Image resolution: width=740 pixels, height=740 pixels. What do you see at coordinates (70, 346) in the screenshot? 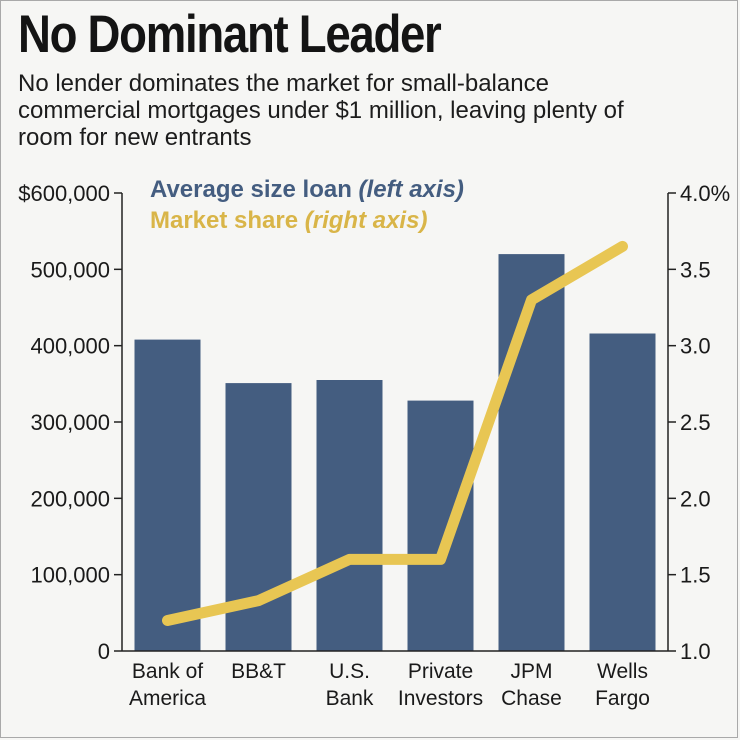
I see `left-axis-tick-label: 400,000` at bounding box center [70, 346].